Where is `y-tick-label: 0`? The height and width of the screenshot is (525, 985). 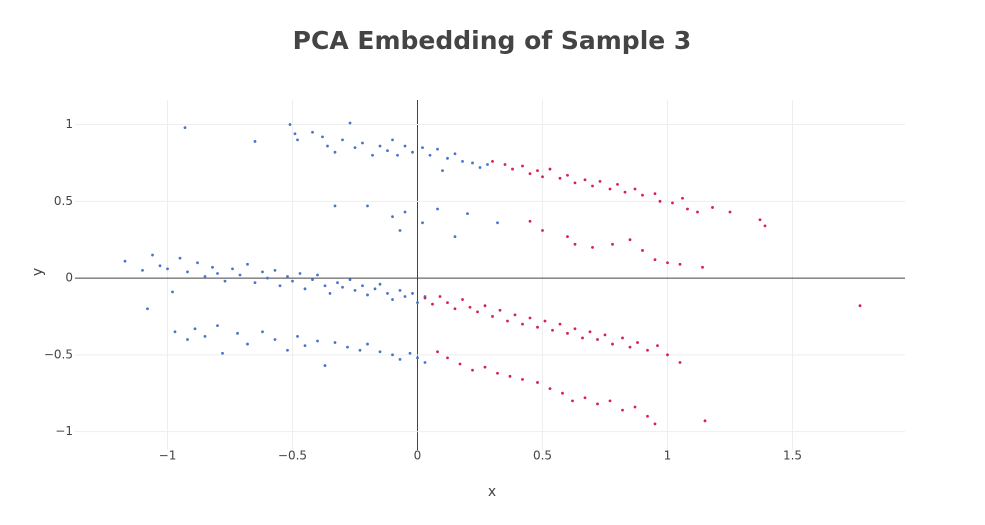 y-tick-label: 0 is located at coordinates (69, 278).